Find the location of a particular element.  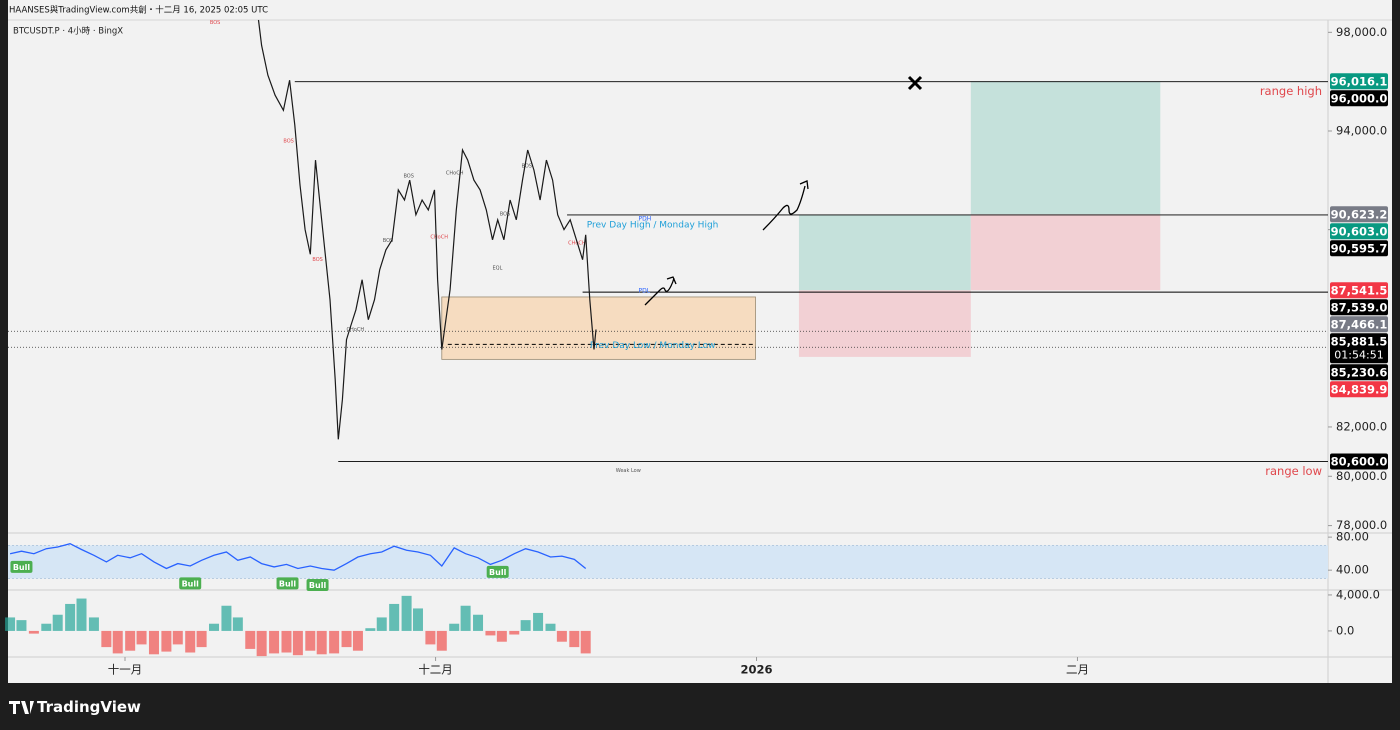

price-badge-label: 90,595.7 is located at coordinates (1359, 248).